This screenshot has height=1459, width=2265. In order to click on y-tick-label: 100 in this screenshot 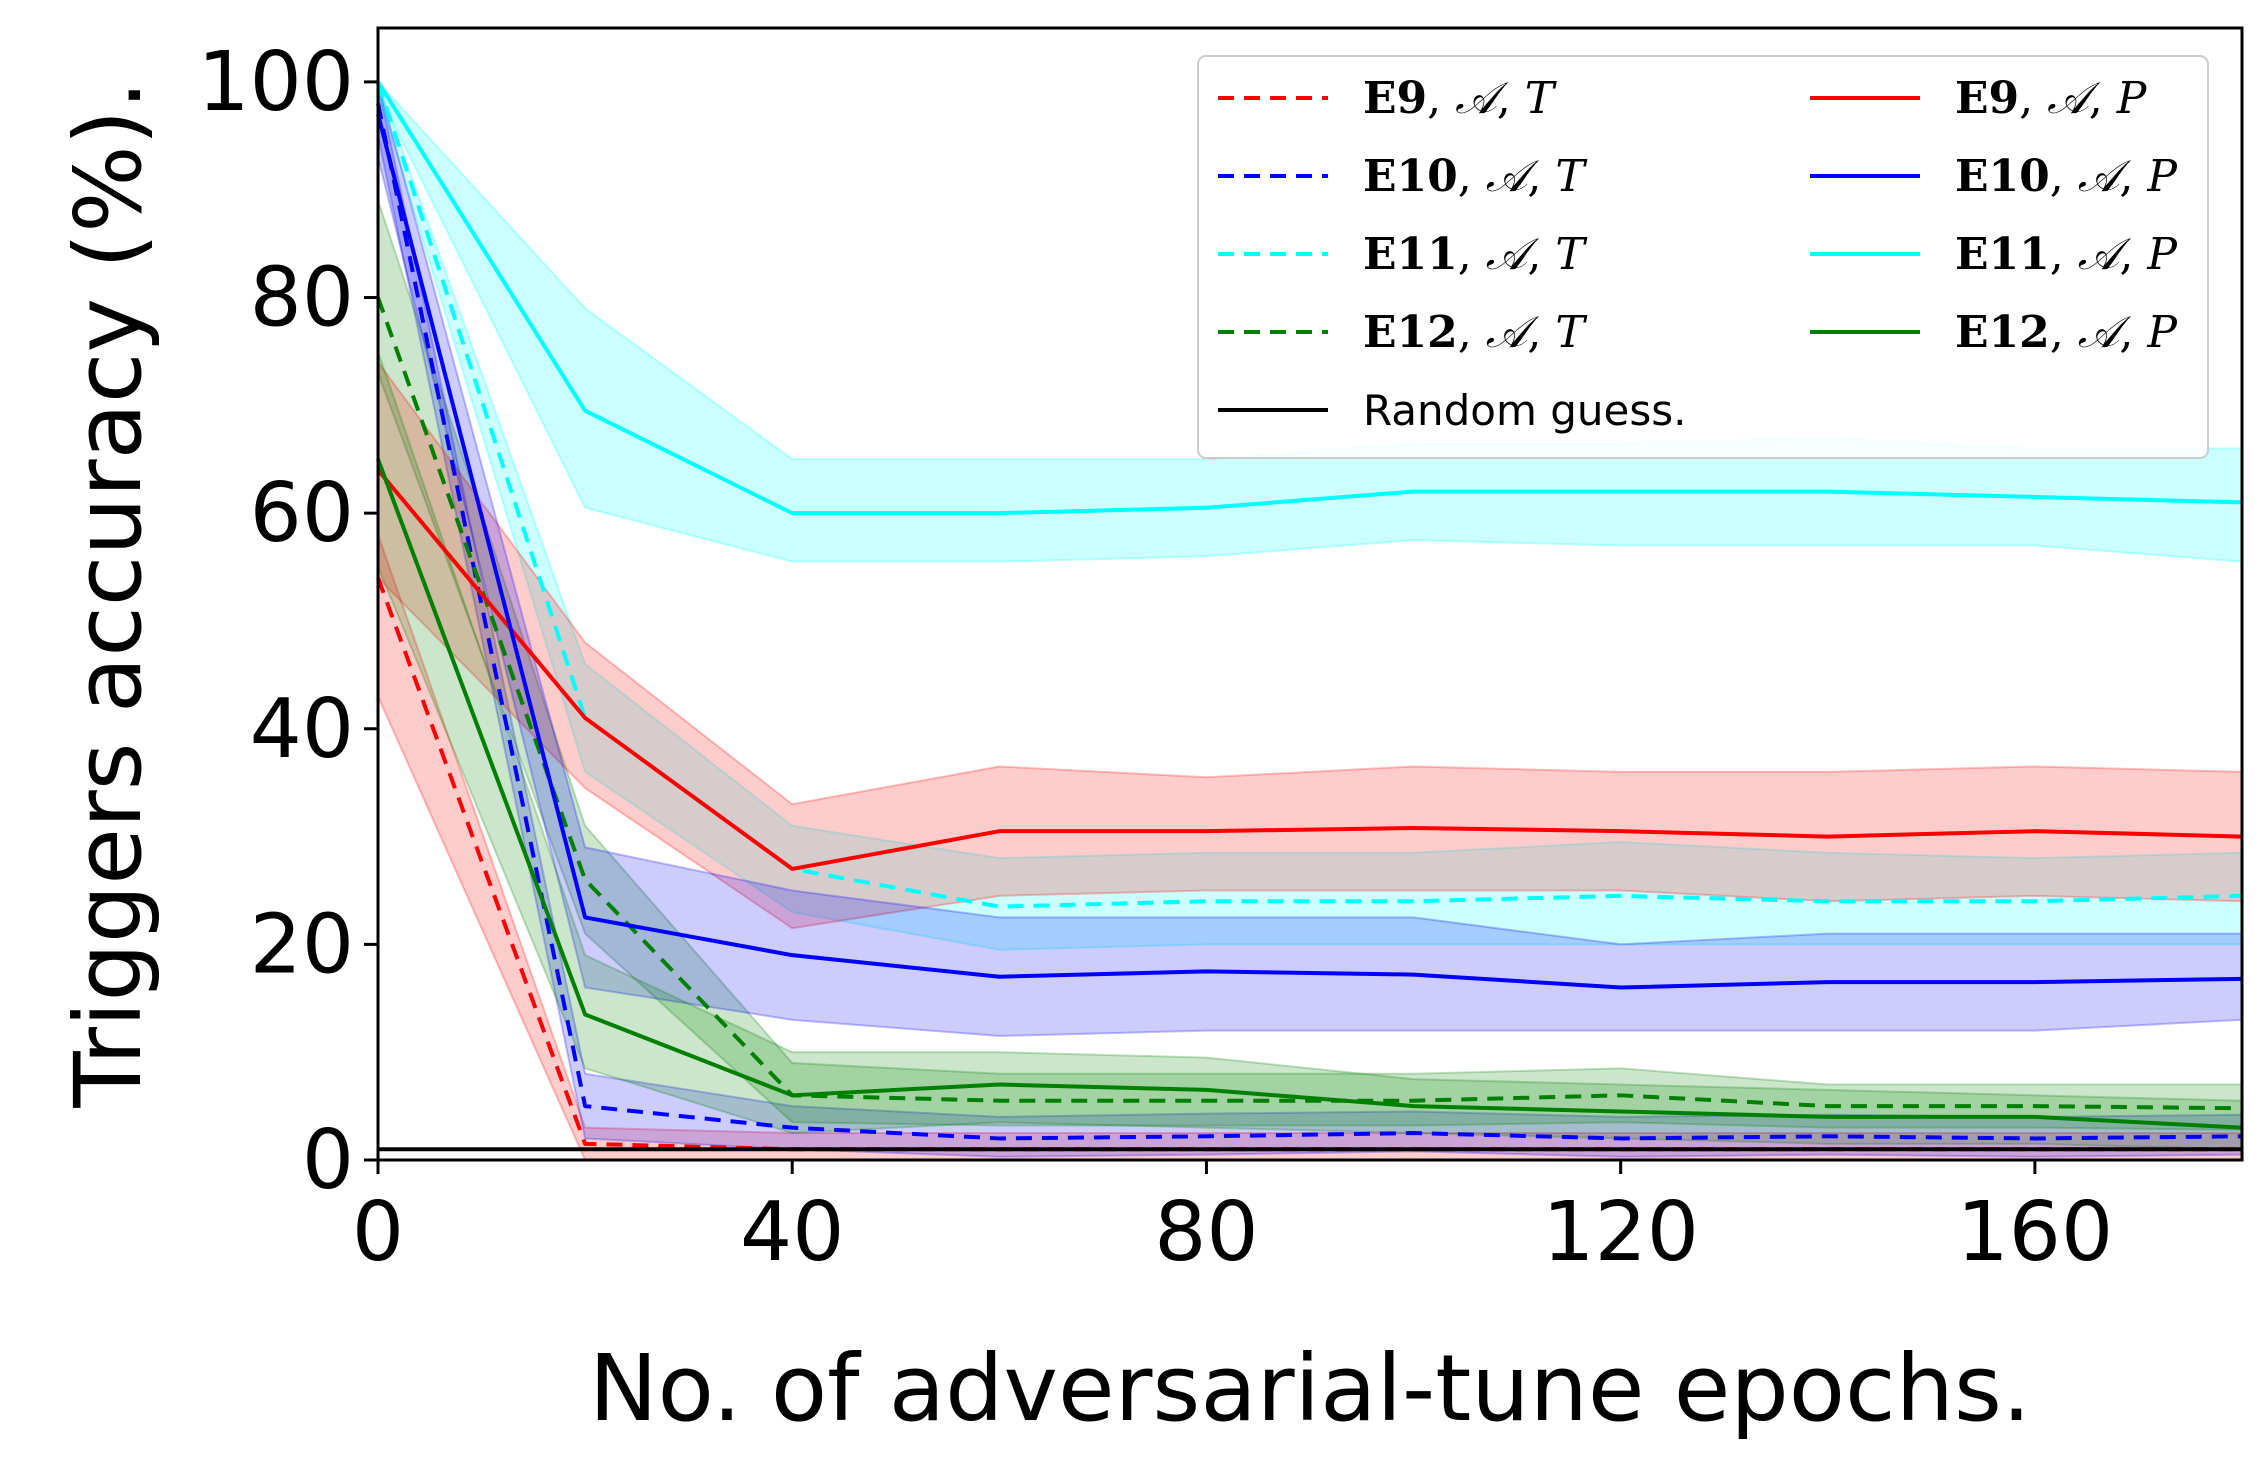, I will do `click(275, 82)`.